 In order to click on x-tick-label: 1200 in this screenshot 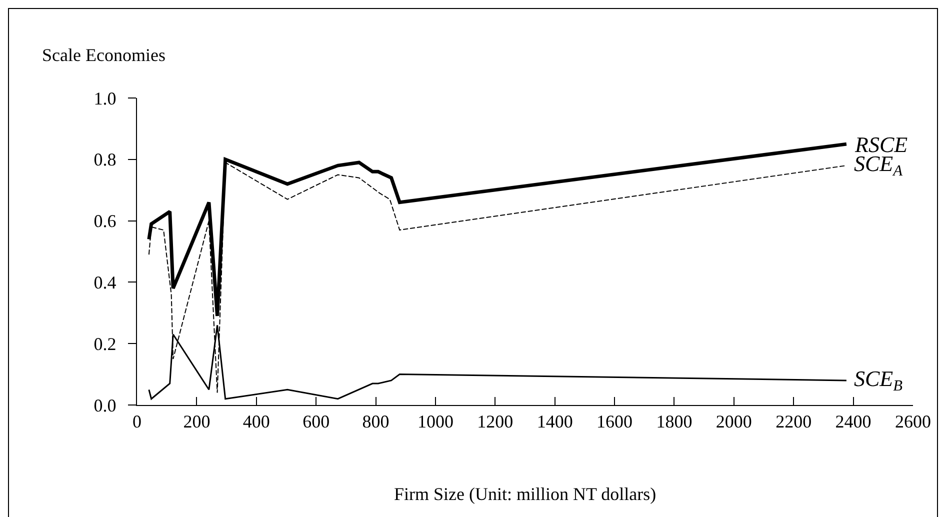, I will do `click(495, 422)`.